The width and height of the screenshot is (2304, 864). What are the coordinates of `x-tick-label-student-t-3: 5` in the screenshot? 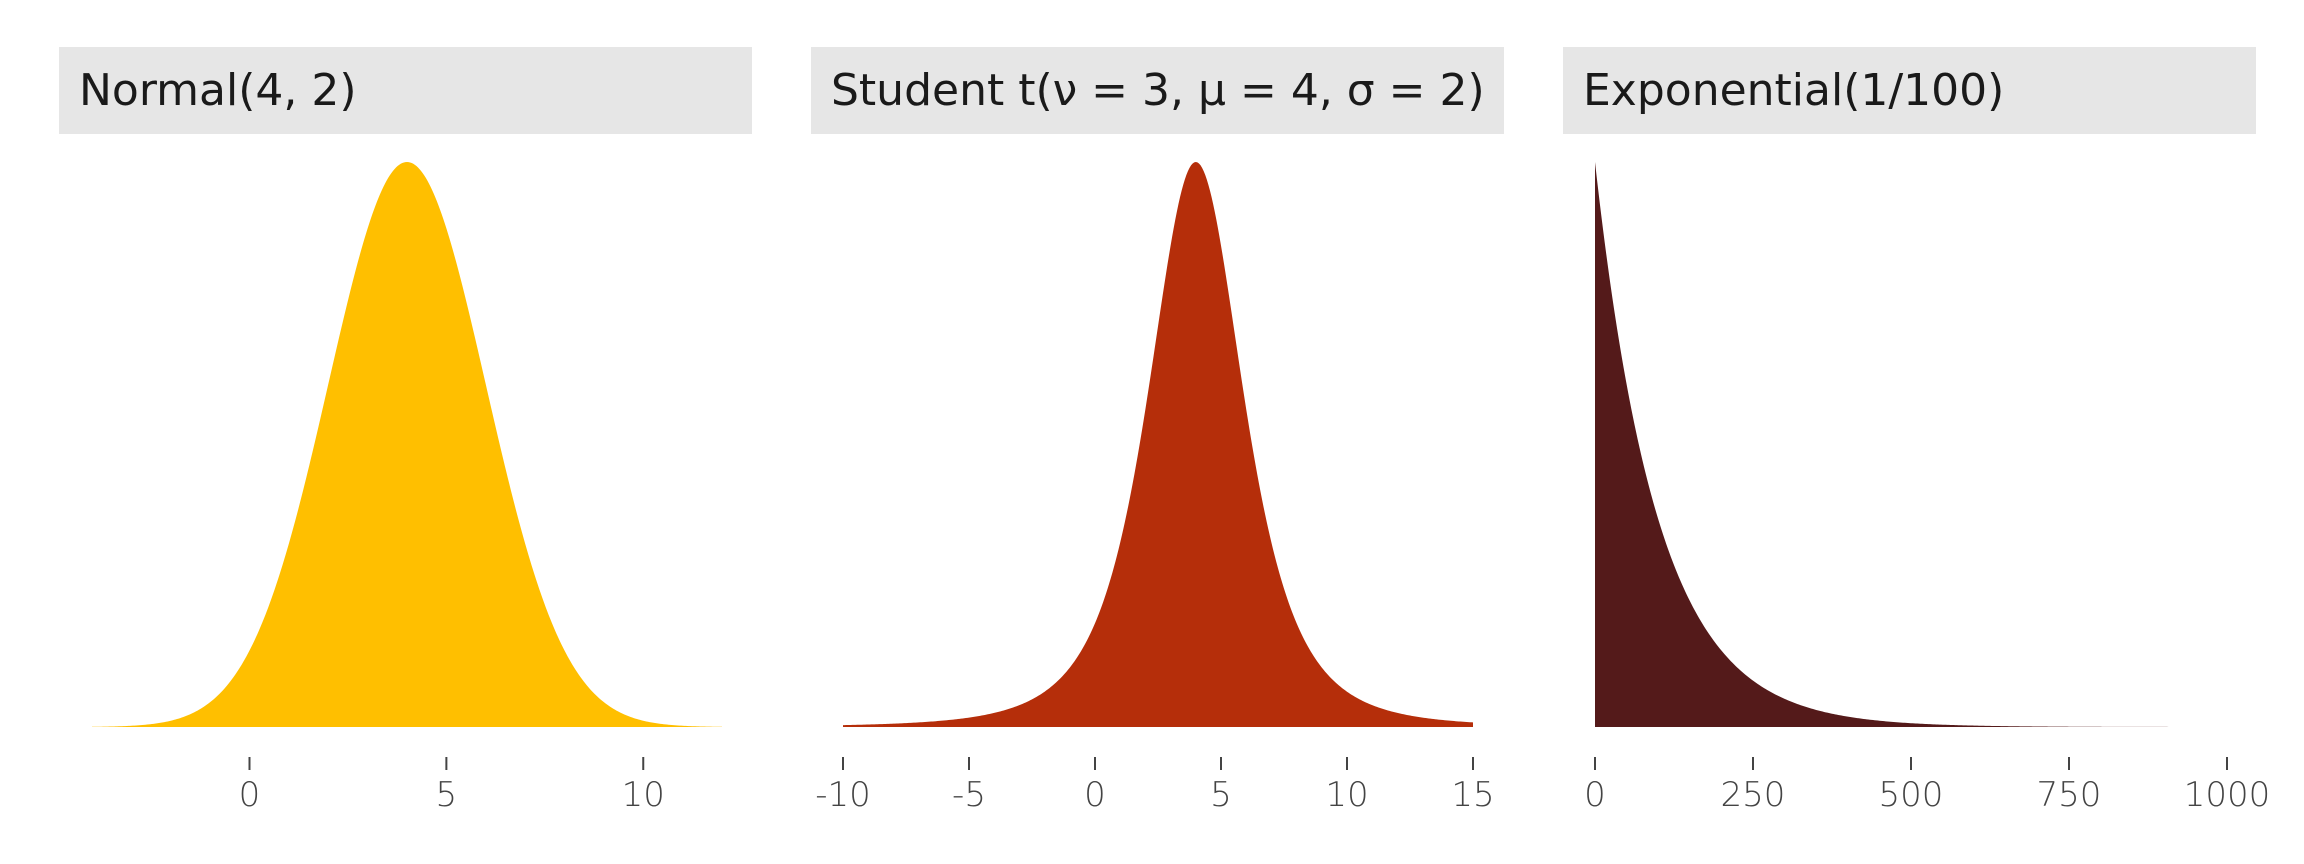 It's located at (1221, 795).